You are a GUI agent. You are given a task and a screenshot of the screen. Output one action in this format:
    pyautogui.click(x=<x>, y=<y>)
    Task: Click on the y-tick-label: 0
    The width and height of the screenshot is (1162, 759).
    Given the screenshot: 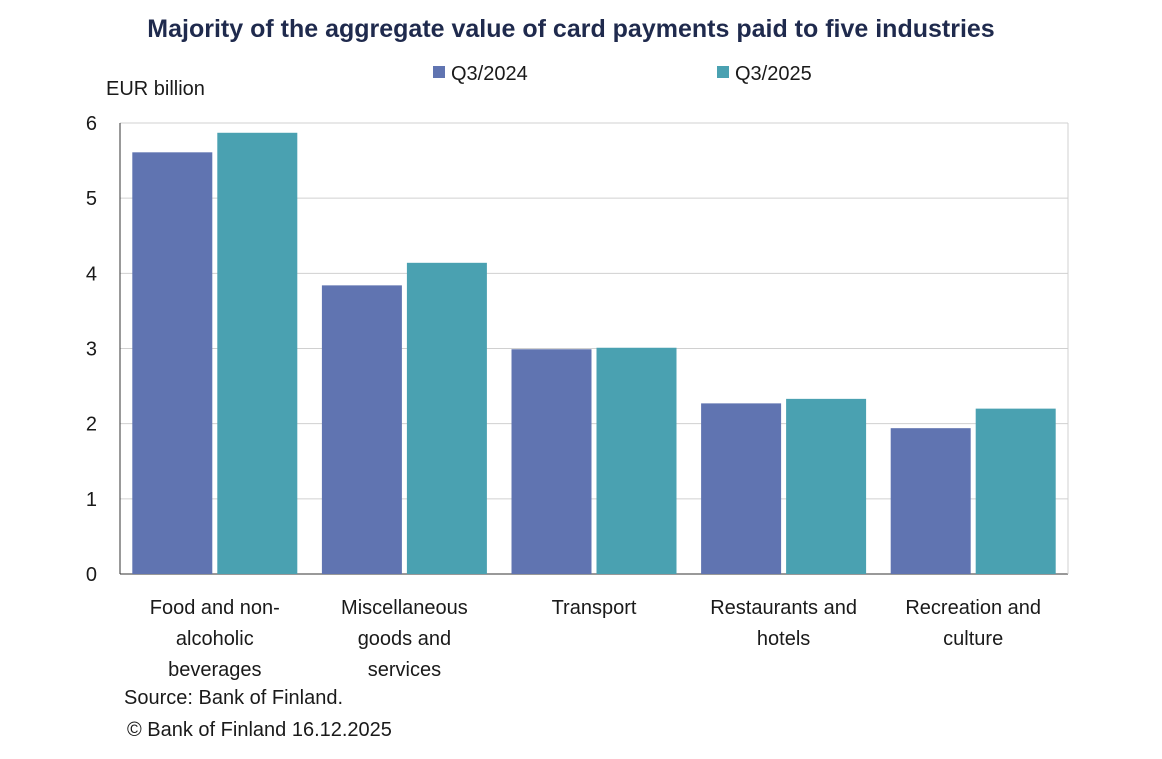 What is the action you would take?
    pyautogui.click(x=91, y=575)
    